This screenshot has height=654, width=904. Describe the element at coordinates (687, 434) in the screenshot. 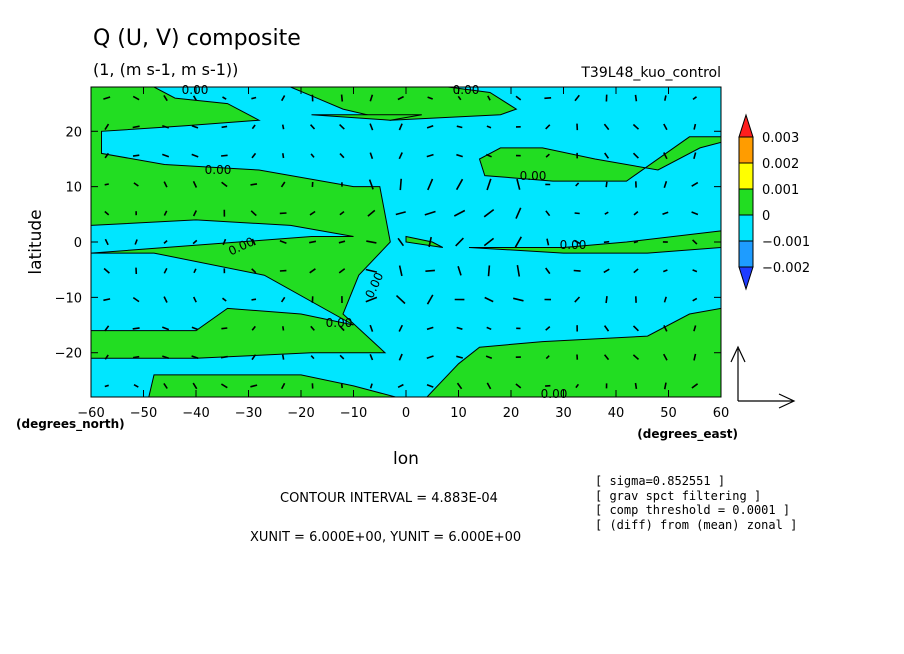

I see `x-axis-unit: (degrees_east)` at that location.